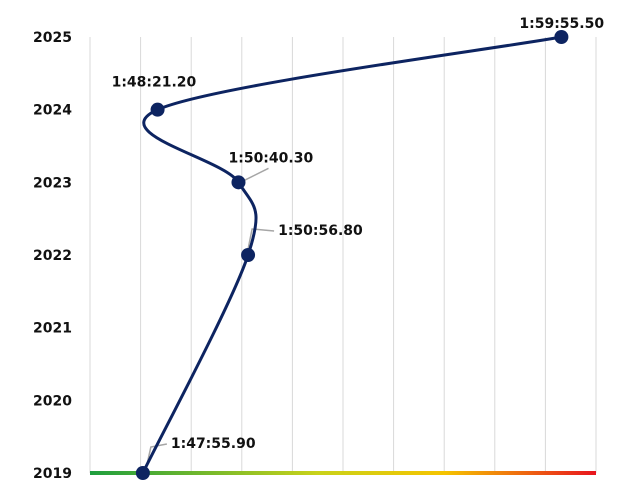  Describe the element at coordinates (52, 401) in the screenshot. I see `y-tick-label: 2020` at that location.